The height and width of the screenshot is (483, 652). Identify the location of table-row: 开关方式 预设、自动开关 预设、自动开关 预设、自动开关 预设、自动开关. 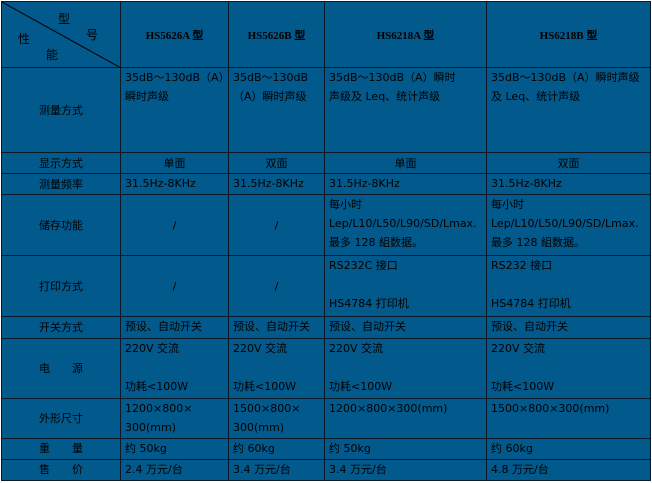
(326, 327).